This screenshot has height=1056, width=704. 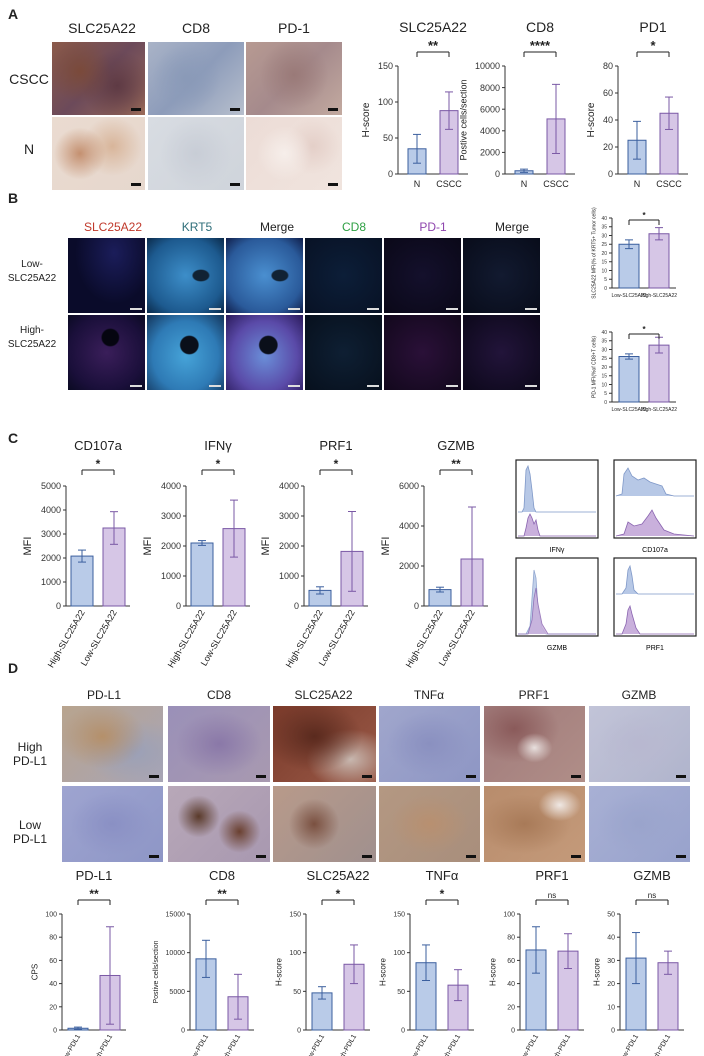 What do you see at coordinates (29, 149) in the screenshot?
I see `a-row-label-n: N` at bounding box center [29, 149].